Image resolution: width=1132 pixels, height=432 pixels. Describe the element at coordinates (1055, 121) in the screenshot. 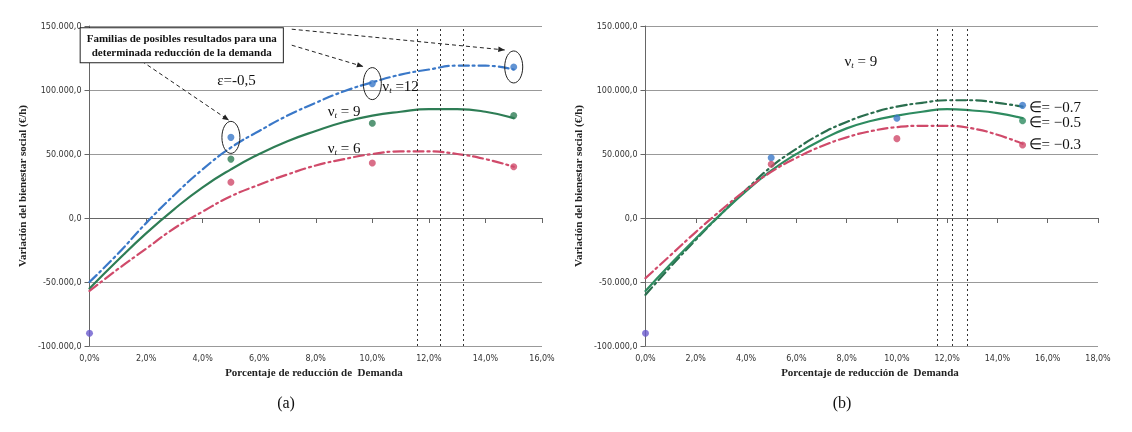

I see `series-label: ∈= −0.5` at that location.